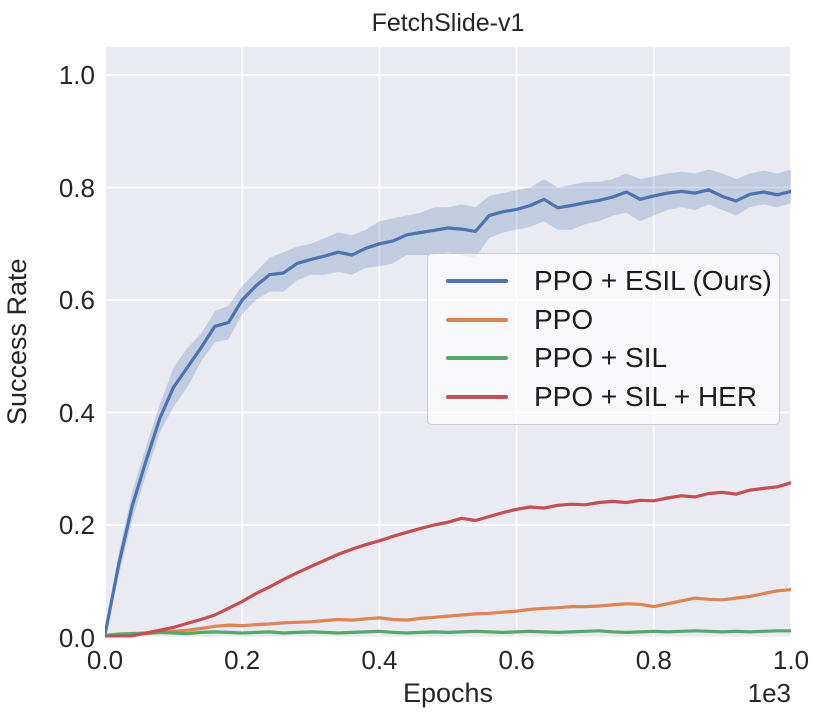  Describe the element at coordinates (516, 660) in the screenshot. I see `x-tick-label: 0.6` at that location.